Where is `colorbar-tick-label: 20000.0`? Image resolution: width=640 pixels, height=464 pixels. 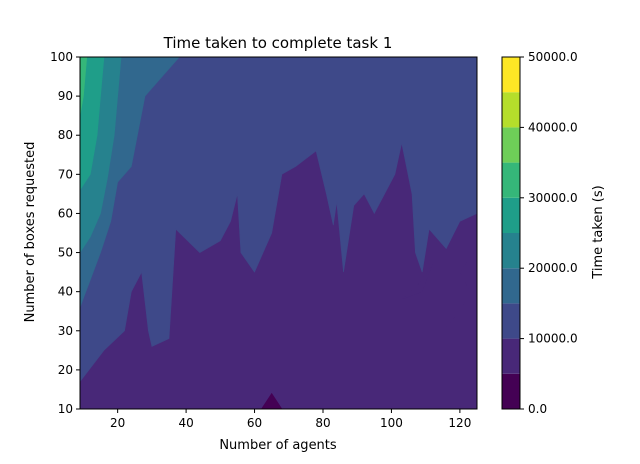 colorbar-tick-label: 20000.0 is located at coordinates (553, 268).